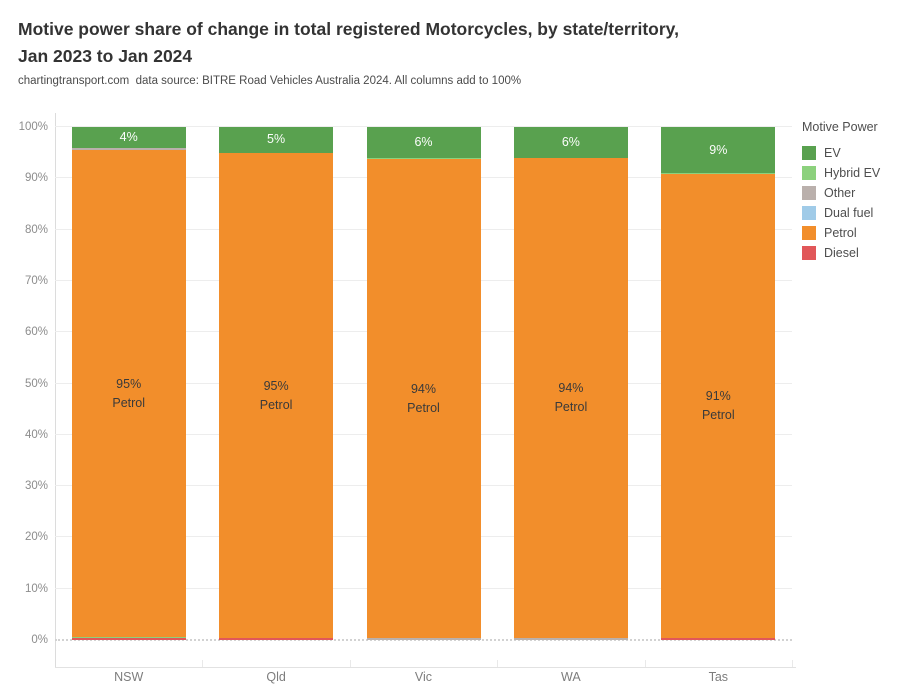 This screenshot has height=700, width=900. What do you see at coordinates (571, 677) in the screenshot?
I see `x-tick-label-wa: WA` at bounding box center [571, 677].